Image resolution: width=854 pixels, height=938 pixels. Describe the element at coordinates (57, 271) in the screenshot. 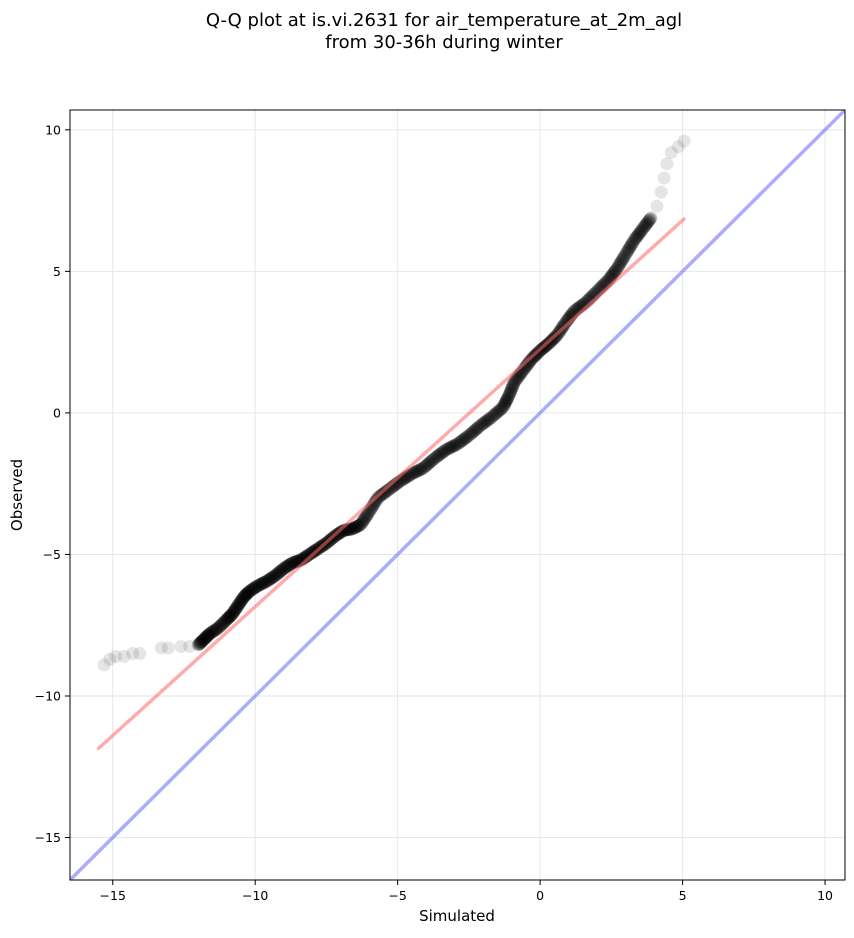

I see `y-tick-label: 5` at that location.